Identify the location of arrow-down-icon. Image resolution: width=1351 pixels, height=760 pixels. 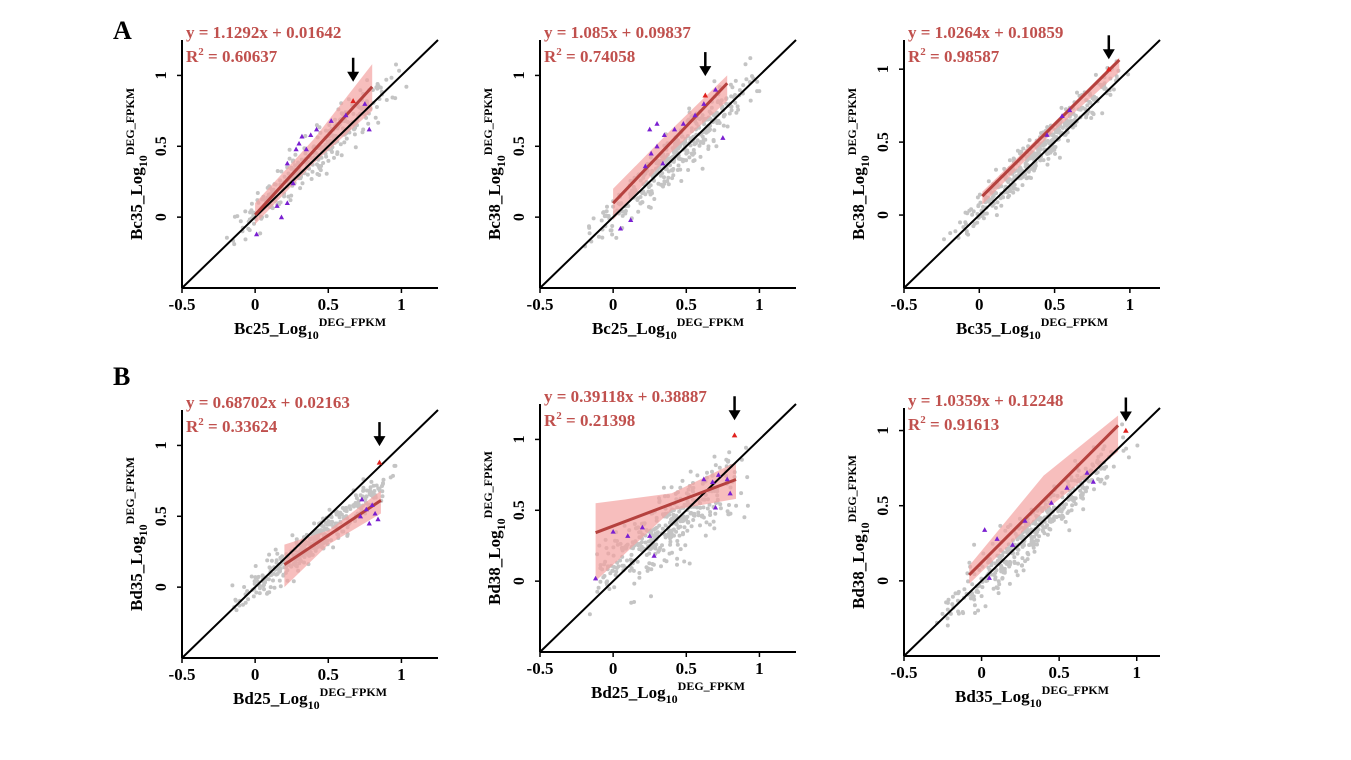
(734, 415).